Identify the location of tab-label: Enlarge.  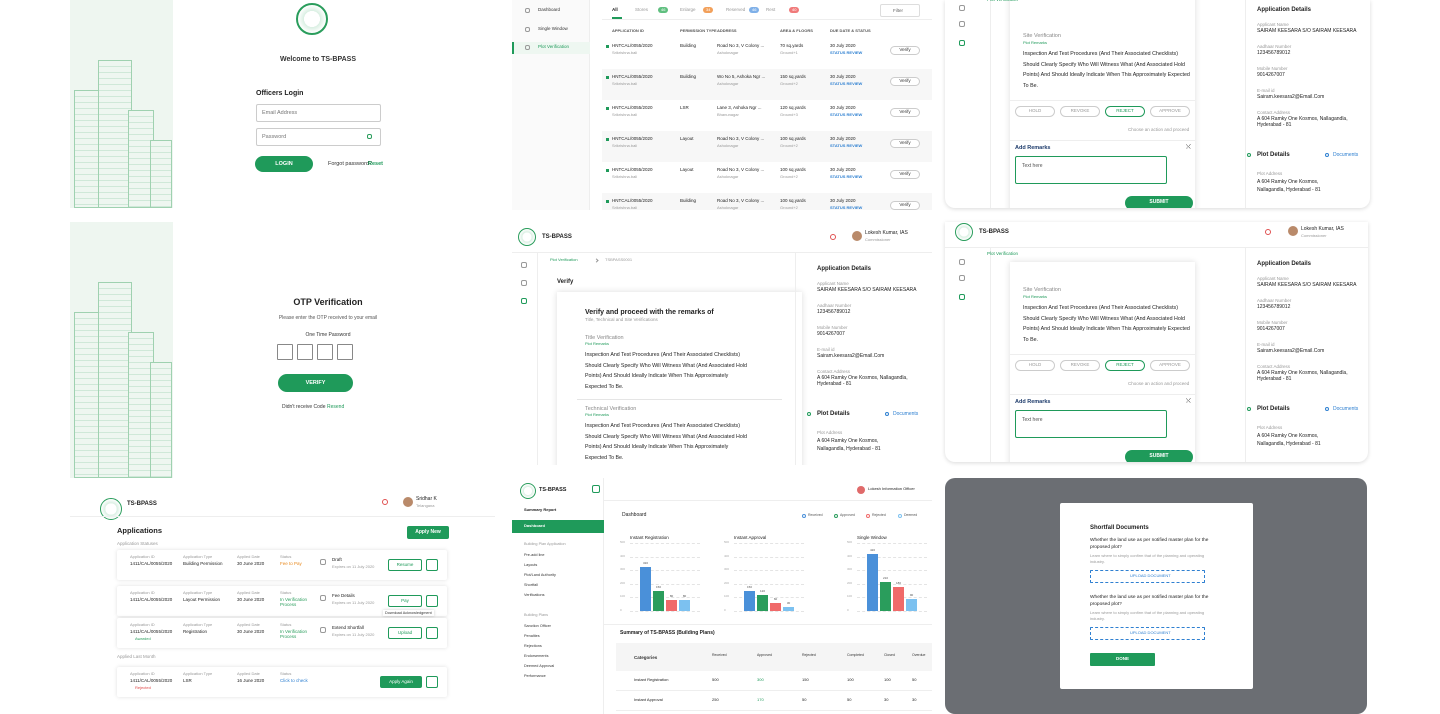
(688, 9).